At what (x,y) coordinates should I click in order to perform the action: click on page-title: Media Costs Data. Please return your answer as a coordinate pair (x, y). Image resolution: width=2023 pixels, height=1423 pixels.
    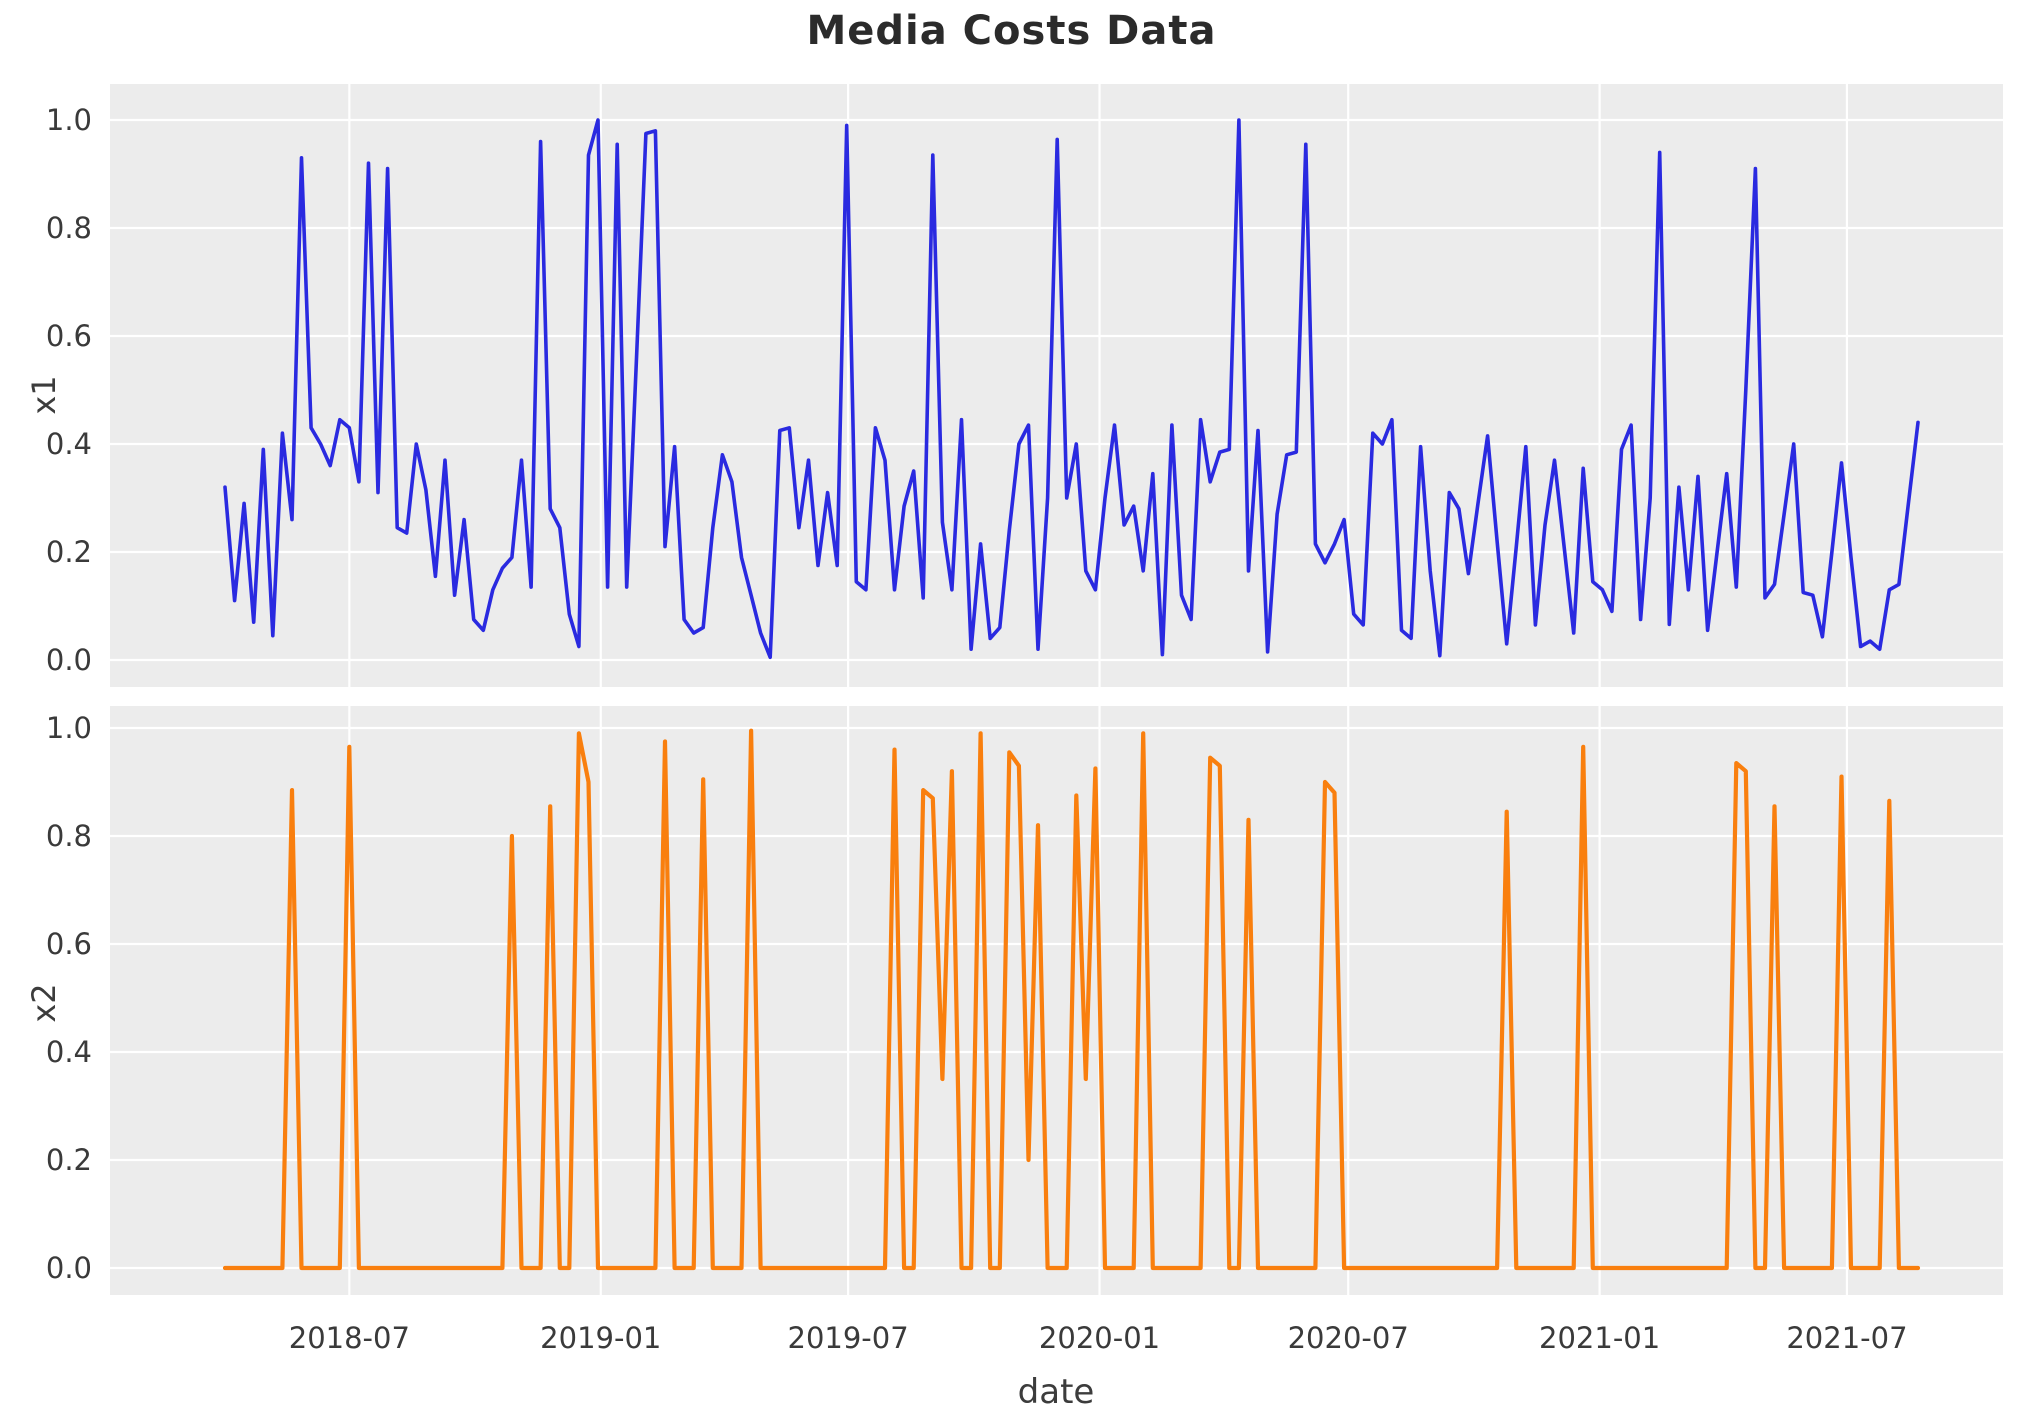
    Looking at the image, I should click on (1011, 31).